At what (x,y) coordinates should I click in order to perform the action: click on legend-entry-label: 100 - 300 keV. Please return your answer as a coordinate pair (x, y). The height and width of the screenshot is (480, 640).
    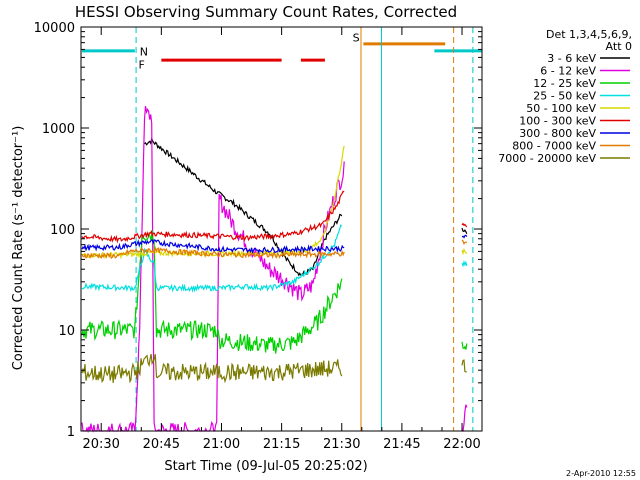
    Looking at the image, I should click on (557, 121).